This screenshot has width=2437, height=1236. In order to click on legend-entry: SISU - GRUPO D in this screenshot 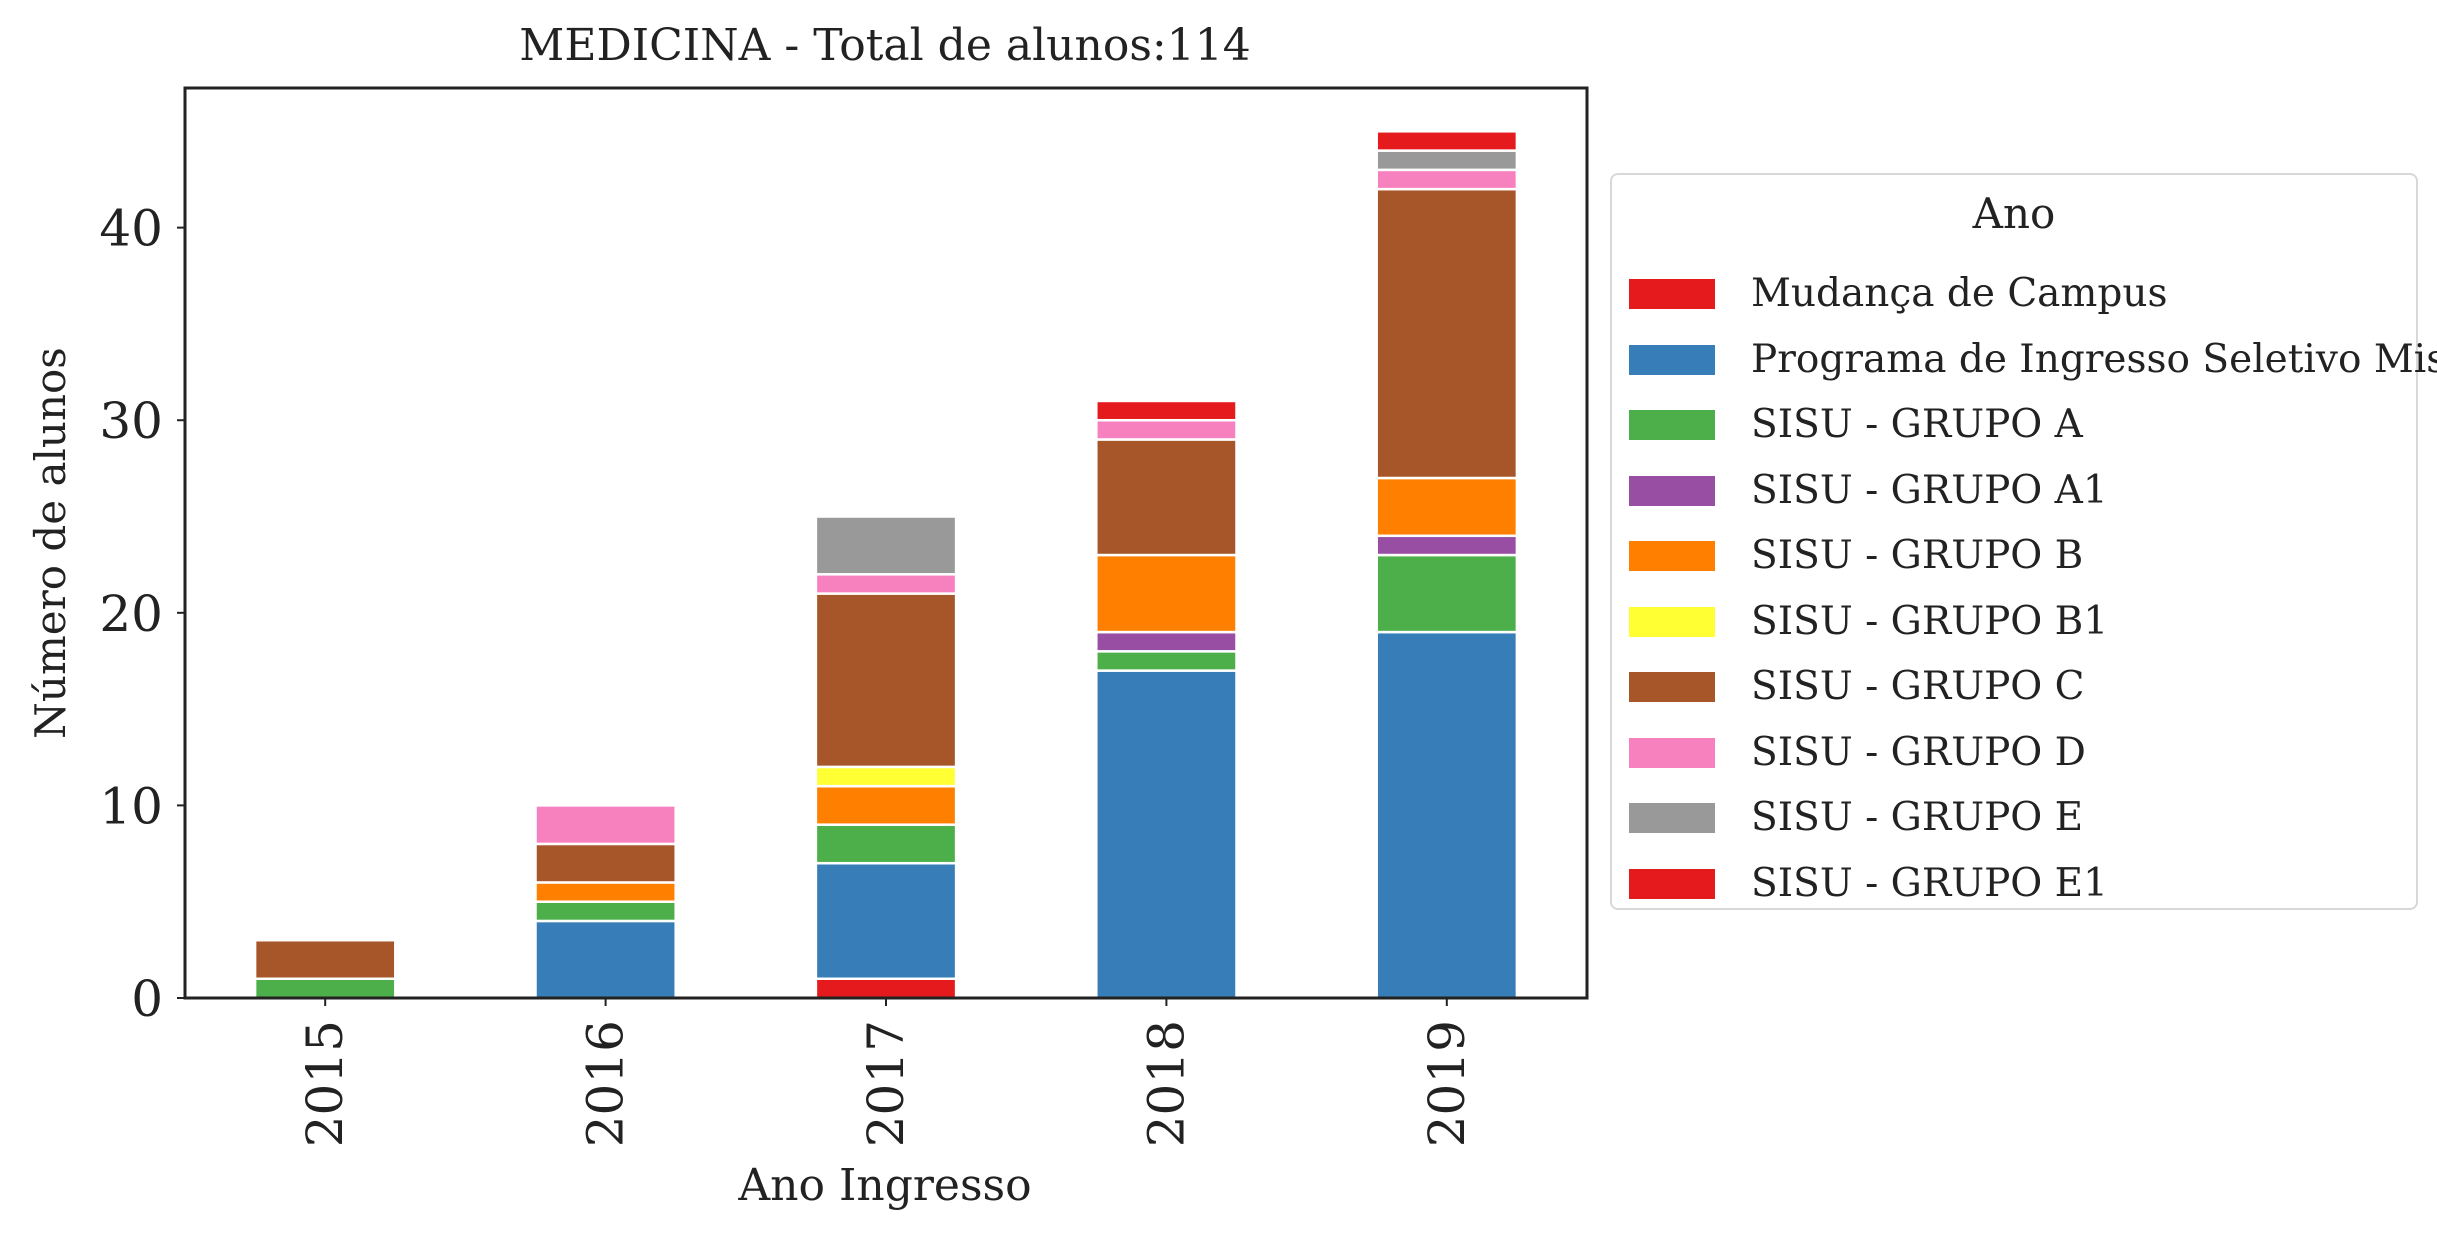, I will do `click(2014, 753)`.